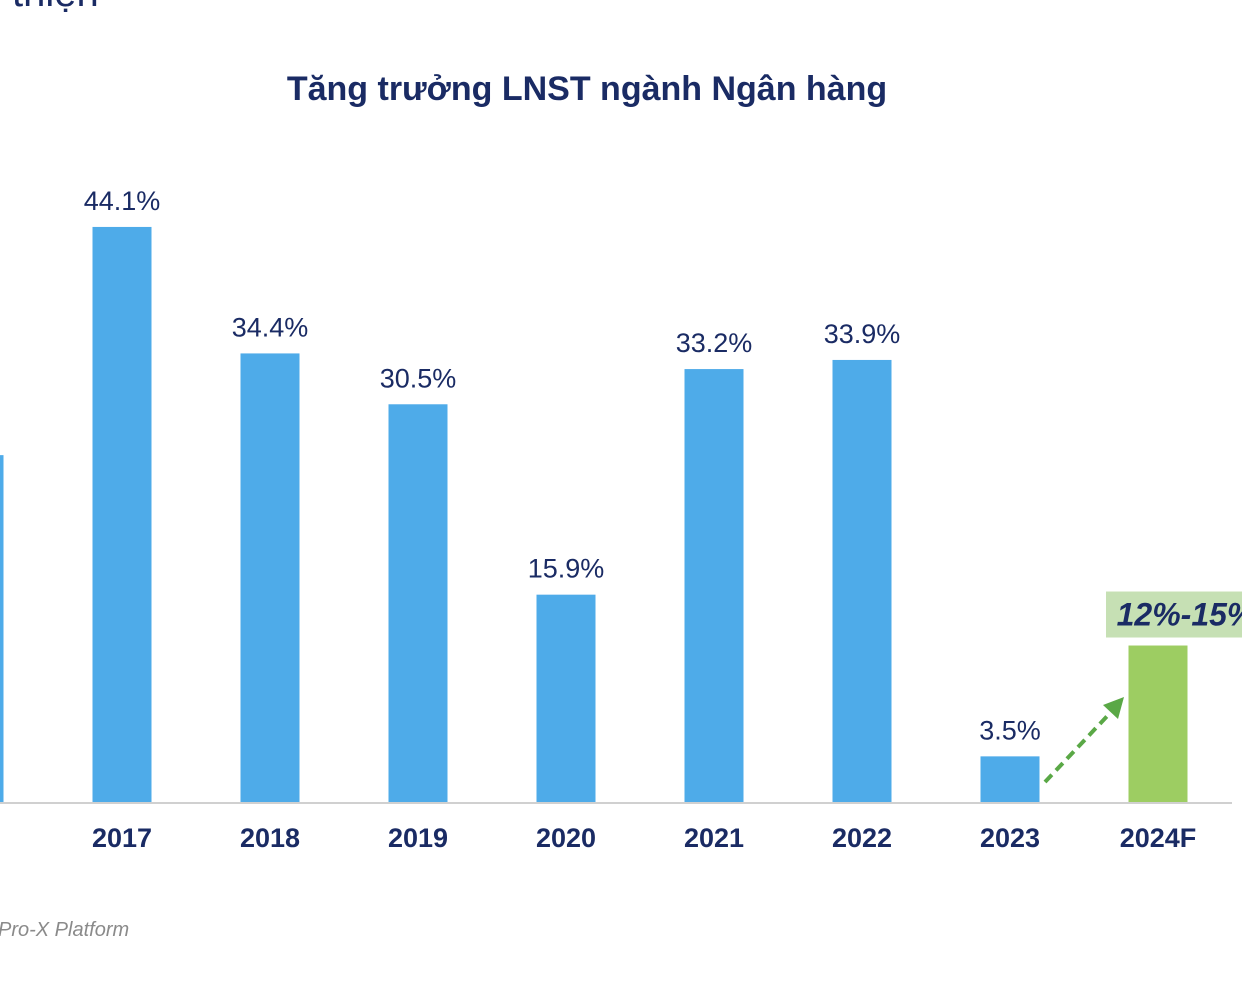 The height and width of the screenshot is (983, 1242). Describe the element at coordinates (418, 838) in the screenshot. I see `x-tick-label: 2019` at that location.